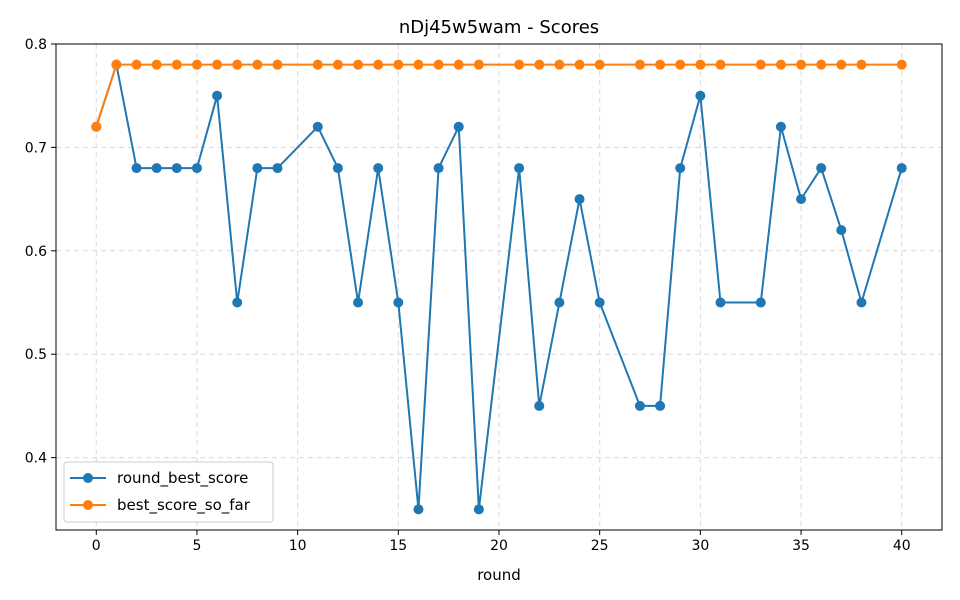 The image size is (960, 600). What do you see at coordinates (36, 355) in the screenshot?
I see `y-tick-label: 0.5` at bounding box center [36, 355].